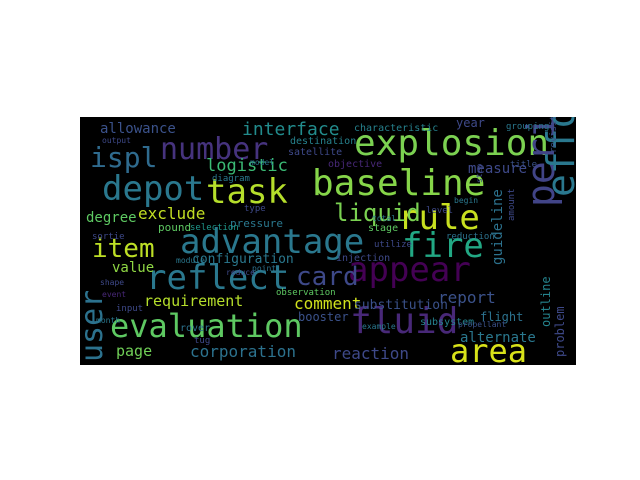 The height and width of the screenshot is (480, 640). I want to click on word-outline: outline, so click(546, 301).